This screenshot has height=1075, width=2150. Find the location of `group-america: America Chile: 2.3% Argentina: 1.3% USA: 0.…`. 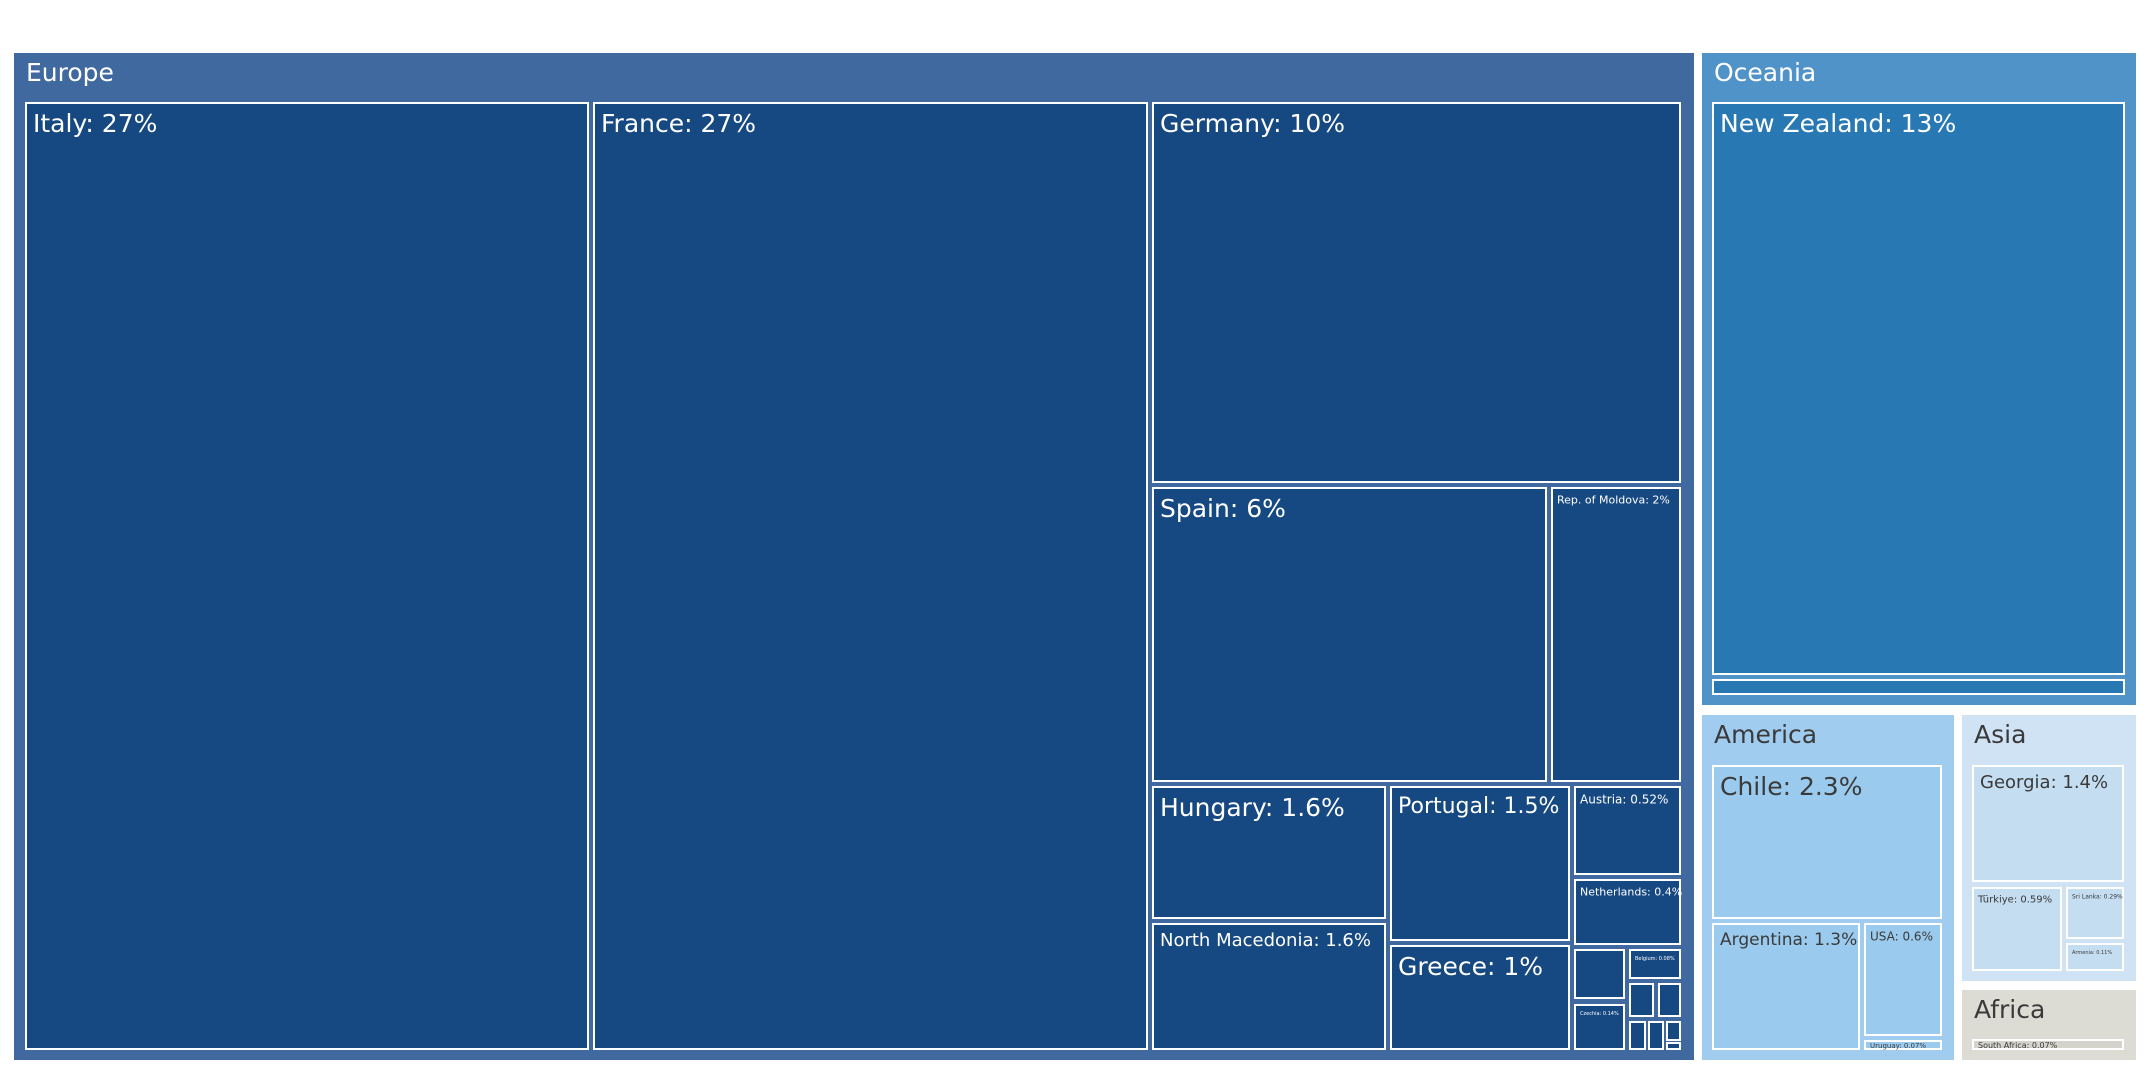

group-america: America Chile: 2.3% Argentina: 1.3% USA: 0.… is located at coordinates (1828, 887).